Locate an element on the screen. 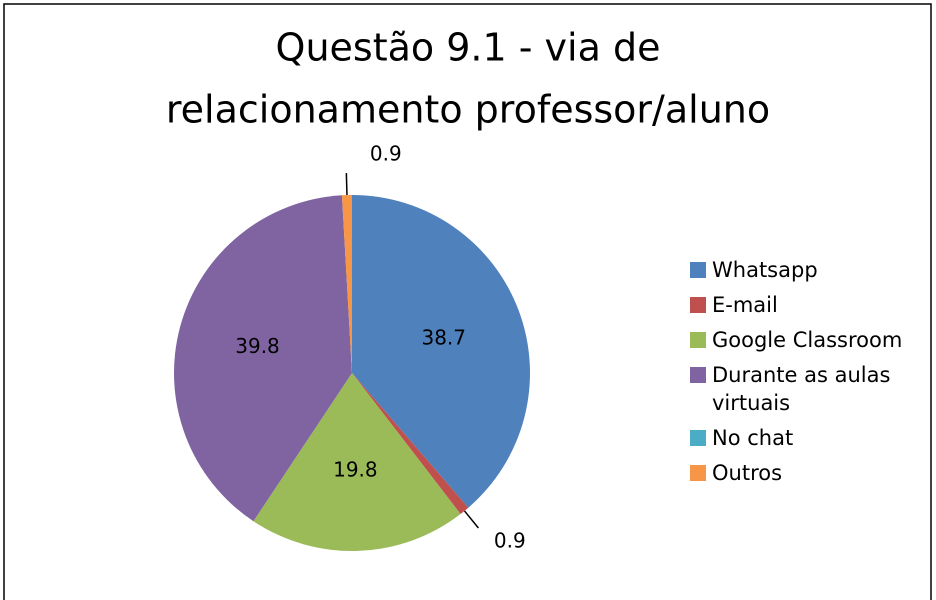  data-label: 39.8 is located at coordinates (257, 346).